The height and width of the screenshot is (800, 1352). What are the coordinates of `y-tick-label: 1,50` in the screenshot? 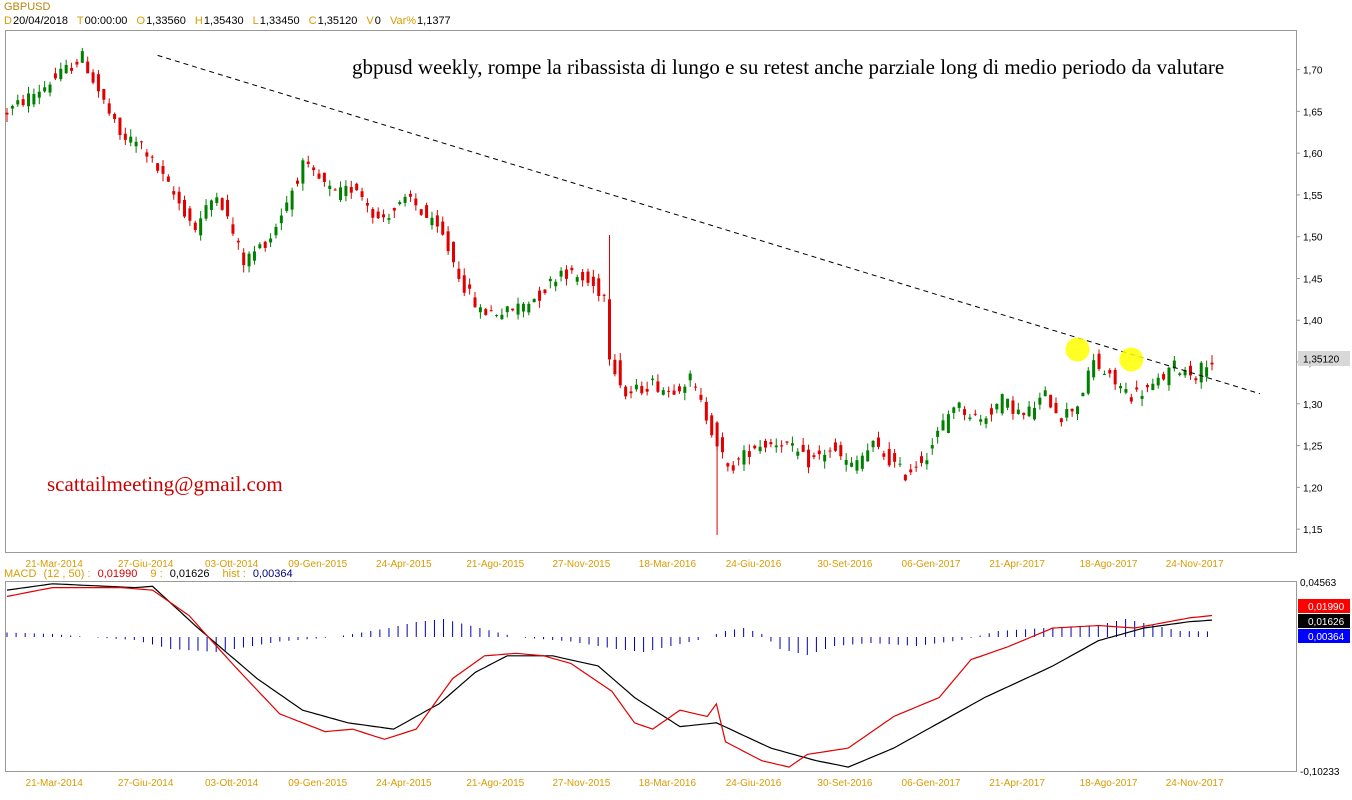 It's located at (1313, 238).